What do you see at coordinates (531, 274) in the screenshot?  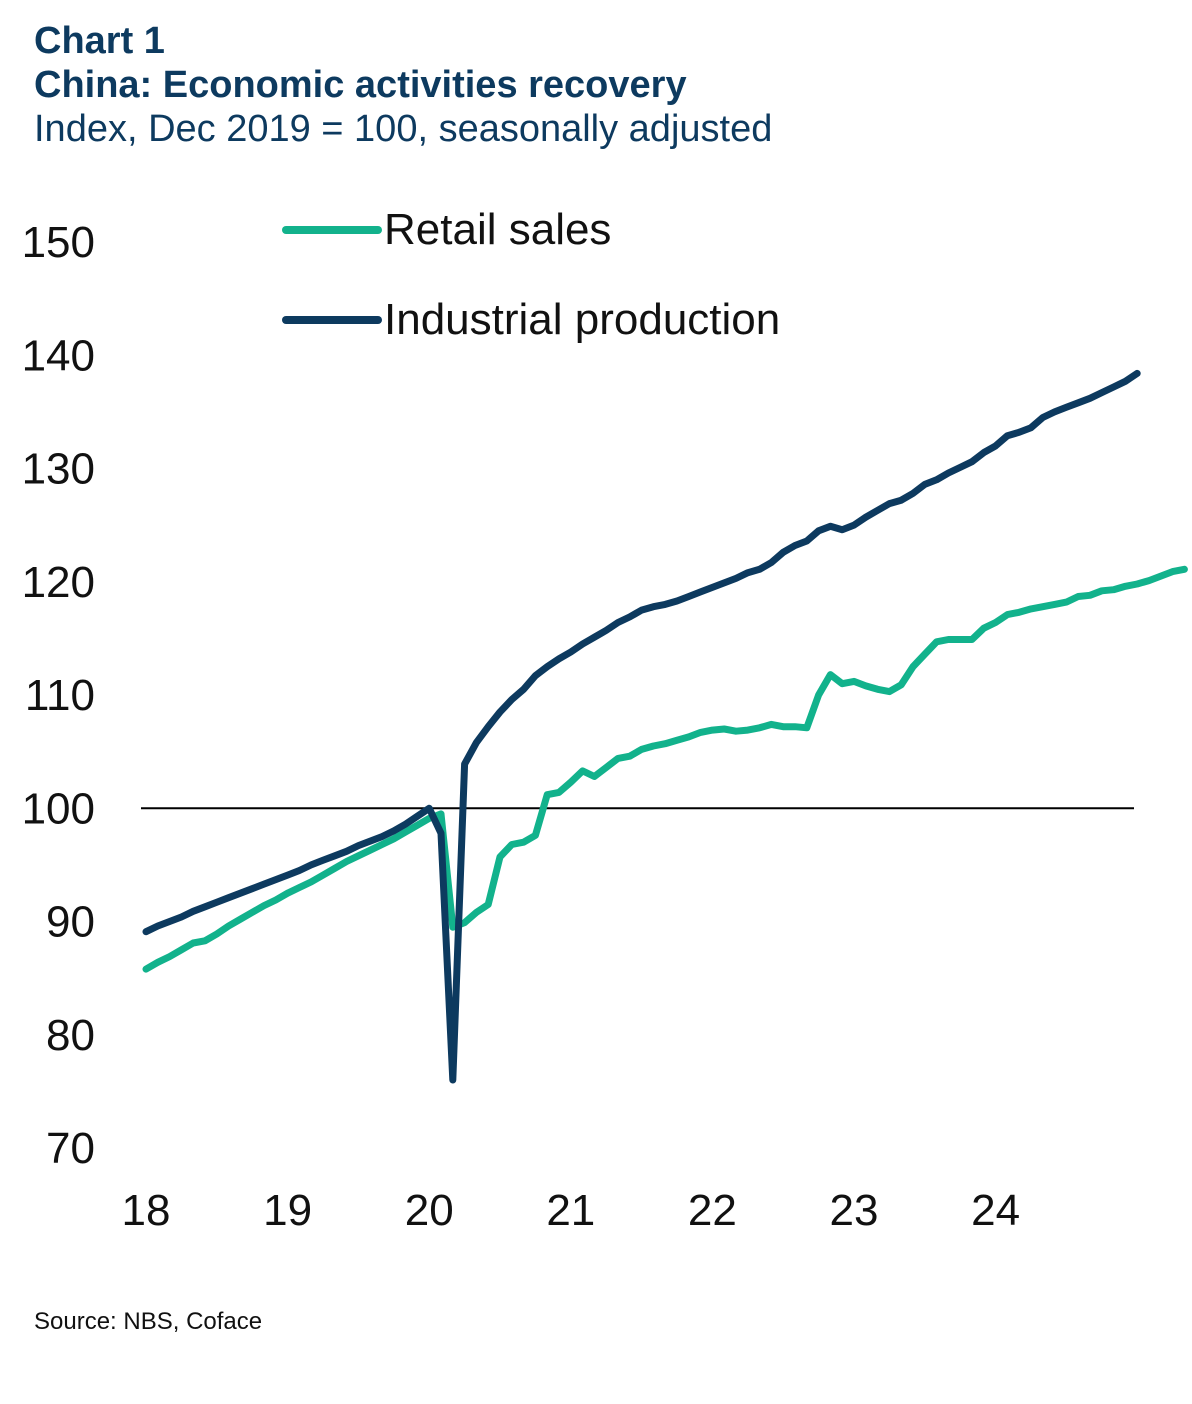 I see `legend: Retail sales Industrial production` at bounding box center [531, 274].